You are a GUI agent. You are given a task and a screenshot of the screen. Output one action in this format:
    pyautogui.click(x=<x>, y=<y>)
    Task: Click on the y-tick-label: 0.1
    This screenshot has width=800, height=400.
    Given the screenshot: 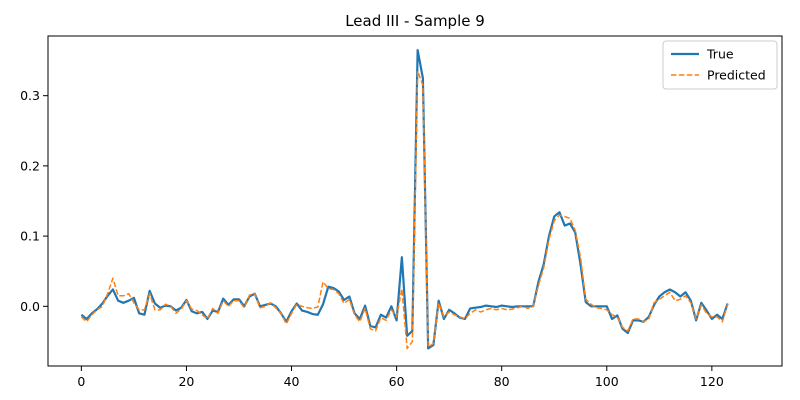 What is the action you would take?
    pyautogui.click(x=30, y=236)
    